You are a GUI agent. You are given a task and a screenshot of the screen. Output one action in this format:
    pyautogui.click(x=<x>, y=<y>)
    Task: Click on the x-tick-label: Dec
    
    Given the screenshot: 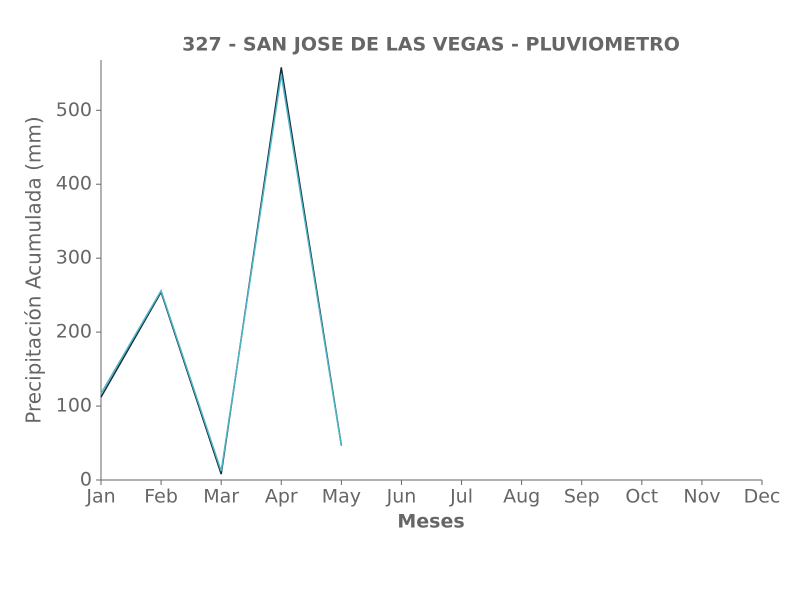 What is the action you would take?
    pyautogui.click(x=762, y=497)
    